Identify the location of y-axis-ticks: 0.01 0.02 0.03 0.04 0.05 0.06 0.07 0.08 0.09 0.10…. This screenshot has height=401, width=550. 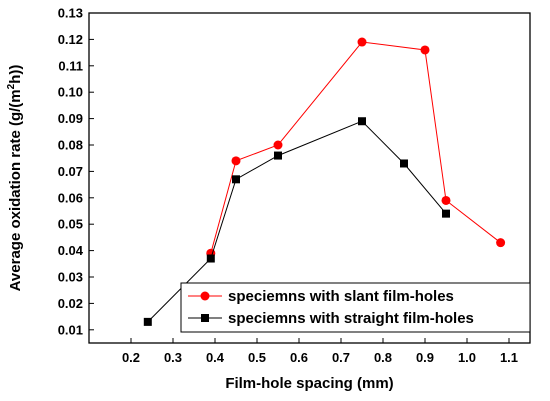
(76, 171).